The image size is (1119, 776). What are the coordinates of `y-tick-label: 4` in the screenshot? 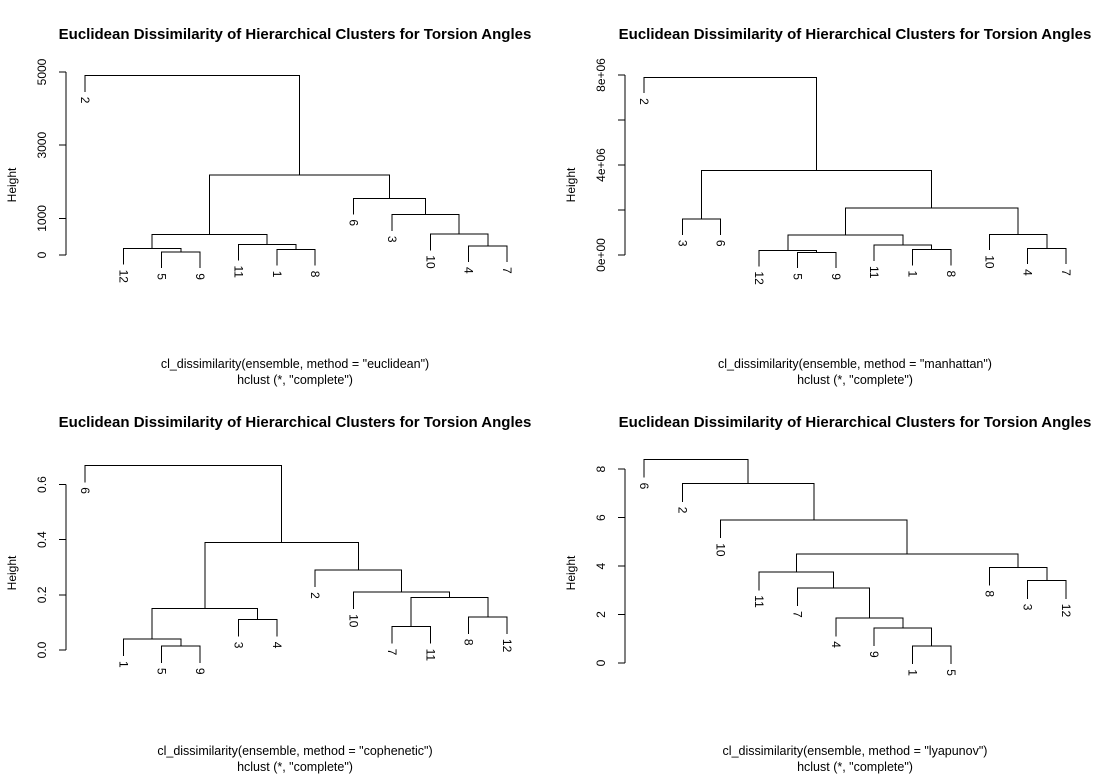 It's located at (601, 565).